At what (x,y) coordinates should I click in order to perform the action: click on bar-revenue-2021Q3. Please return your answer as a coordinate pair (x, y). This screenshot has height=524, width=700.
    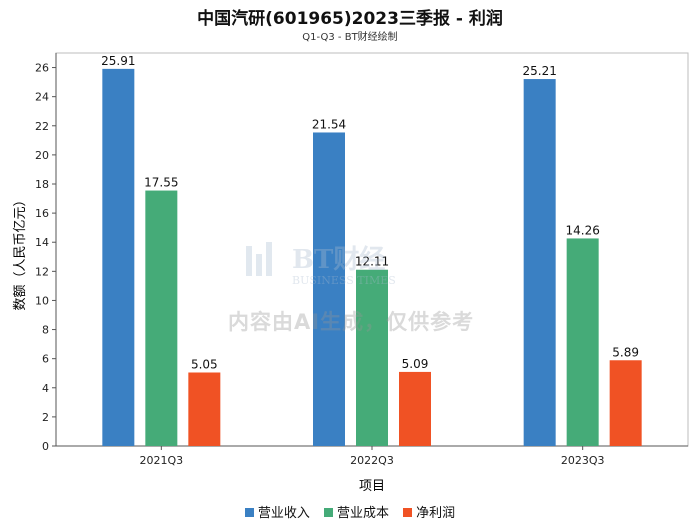
    Looking at the image, I should click on (118, 257).